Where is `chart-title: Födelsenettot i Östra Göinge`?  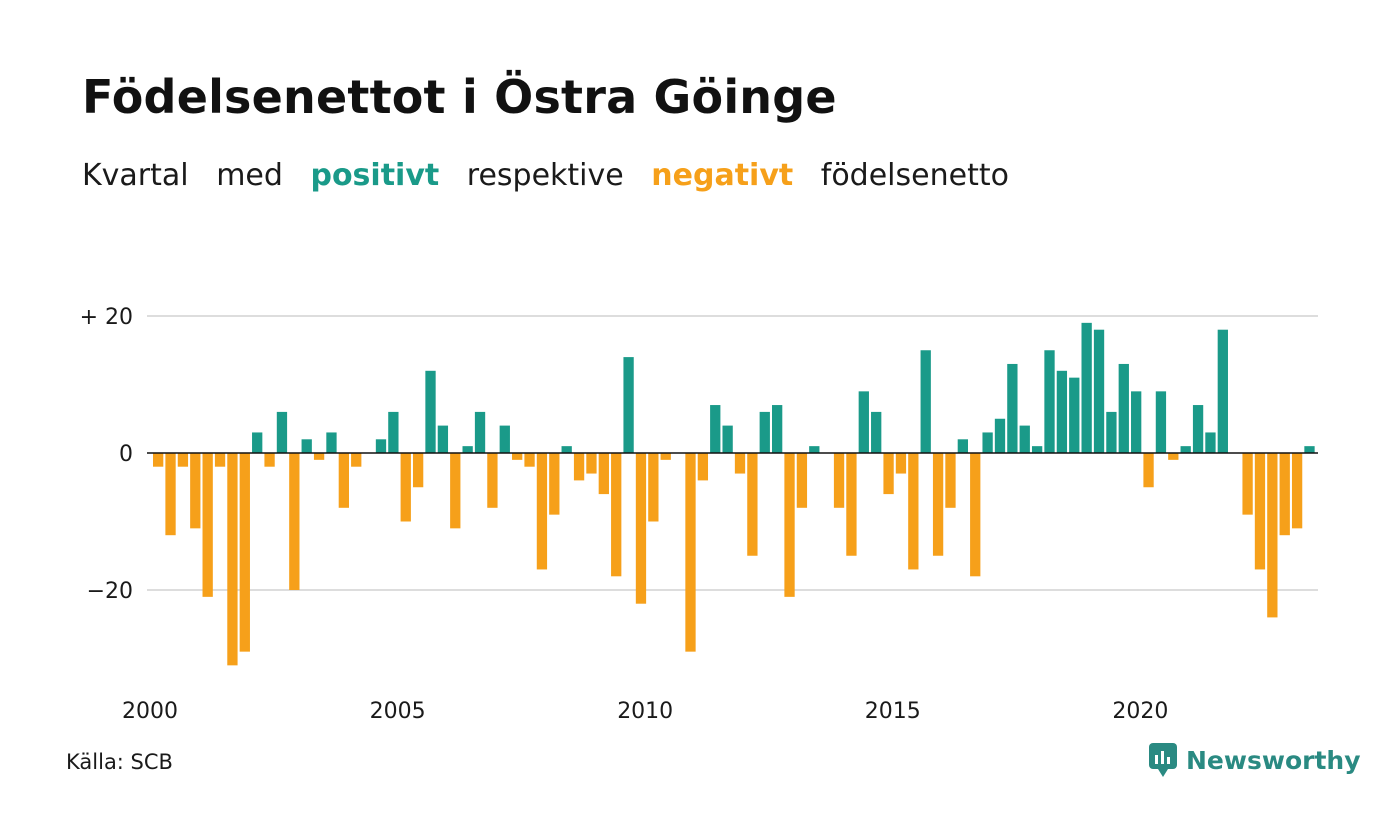
chart-title: Födelsenettot i Östra Göinge is located at coordinates (459, 97).